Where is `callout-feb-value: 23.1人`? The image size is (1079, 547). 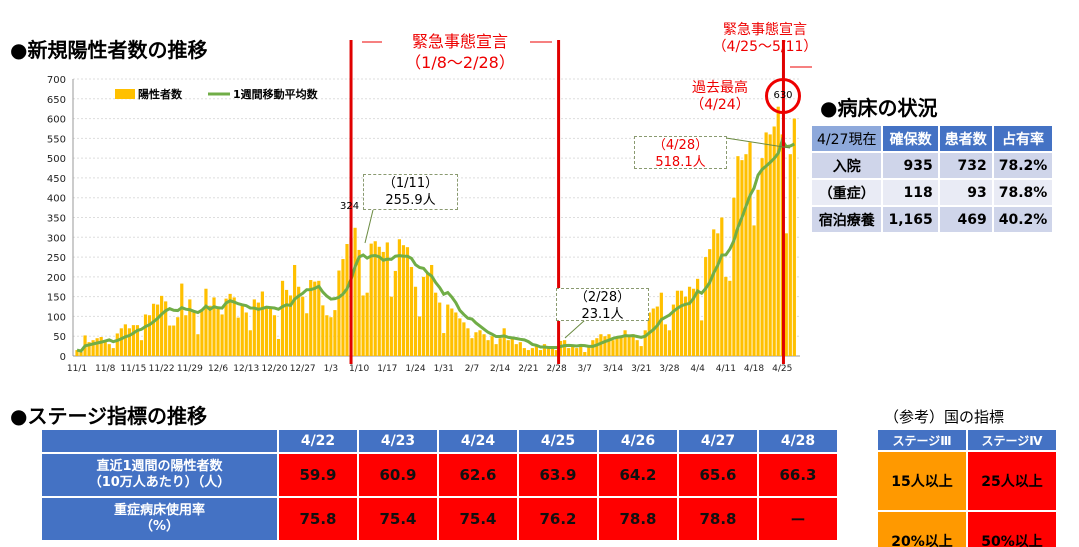
callout-feb-value: 23.1人 is located at coordinates (602, 314).